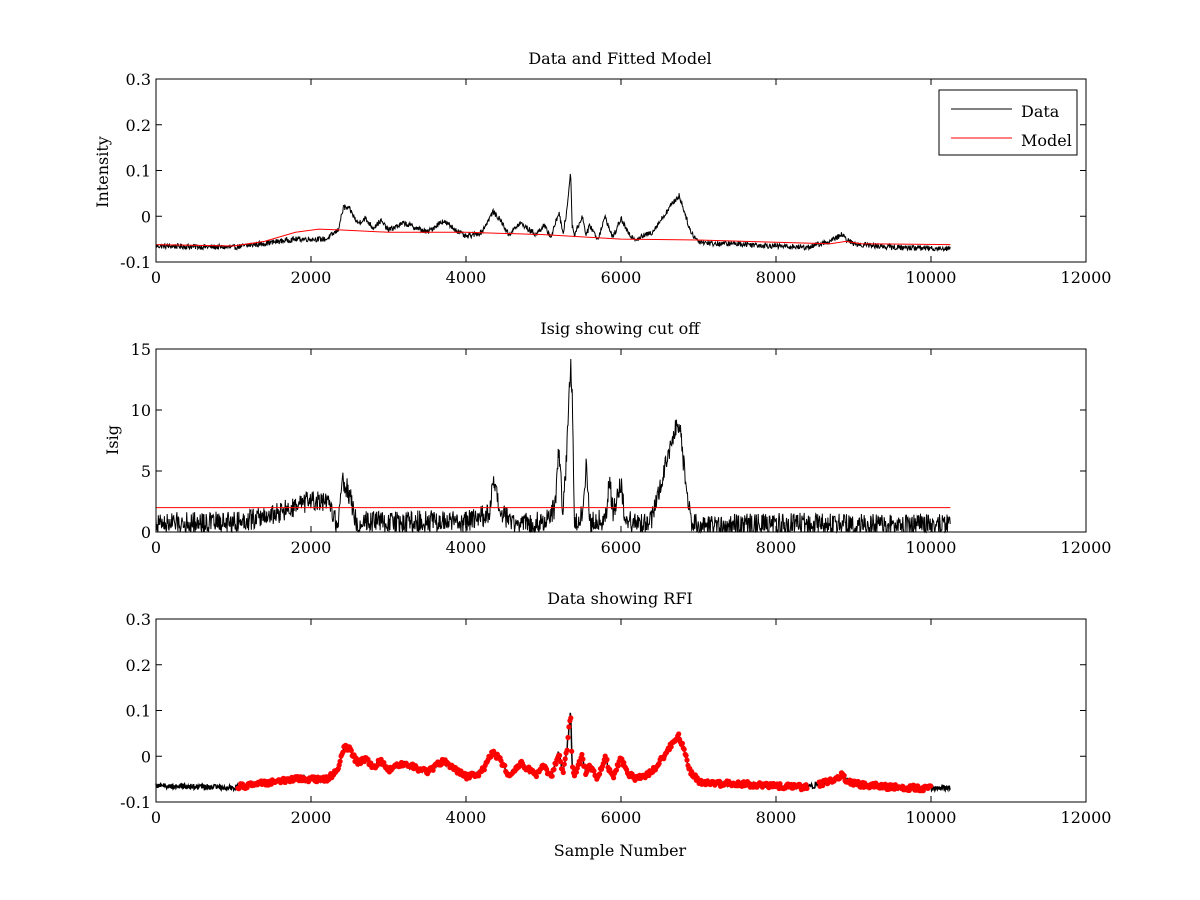 The image size is (1200, 900). I want to click on rfi-points, so click(584, 754).